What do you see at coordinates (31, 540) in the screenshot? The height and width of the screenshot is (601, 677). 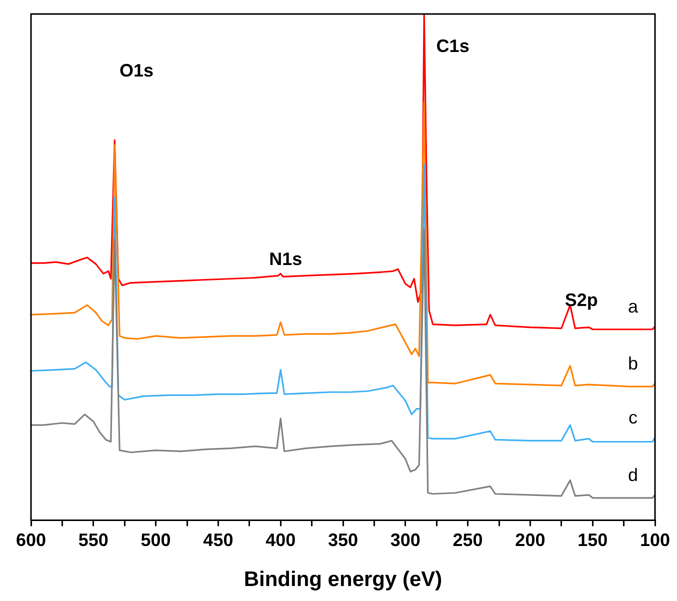 I see `x-tick-label: 600` at bounding box center [31, 540].